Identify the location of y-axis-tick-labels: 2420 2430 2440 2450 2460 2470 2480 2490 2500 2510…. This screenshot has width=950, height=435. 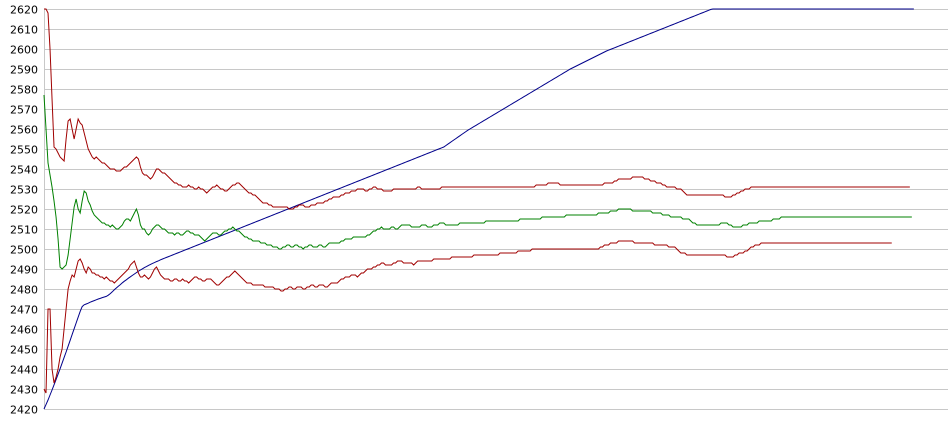
(24, 210).